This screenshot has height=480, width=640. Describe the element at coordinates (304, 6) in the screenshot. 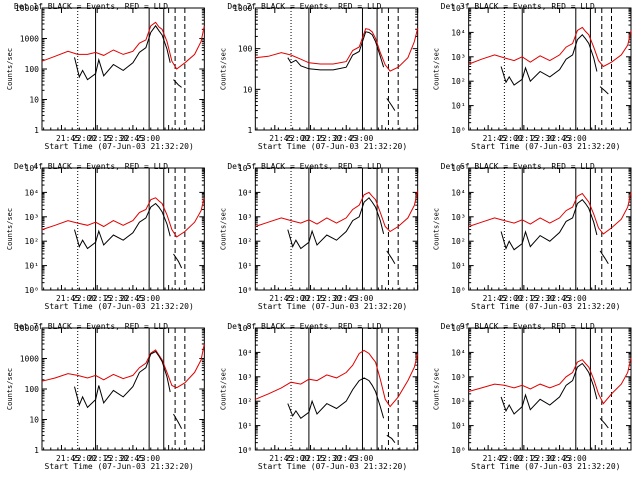

I see `chart-title: Det 2f BLACK = Events, RED = LLD` at that location.